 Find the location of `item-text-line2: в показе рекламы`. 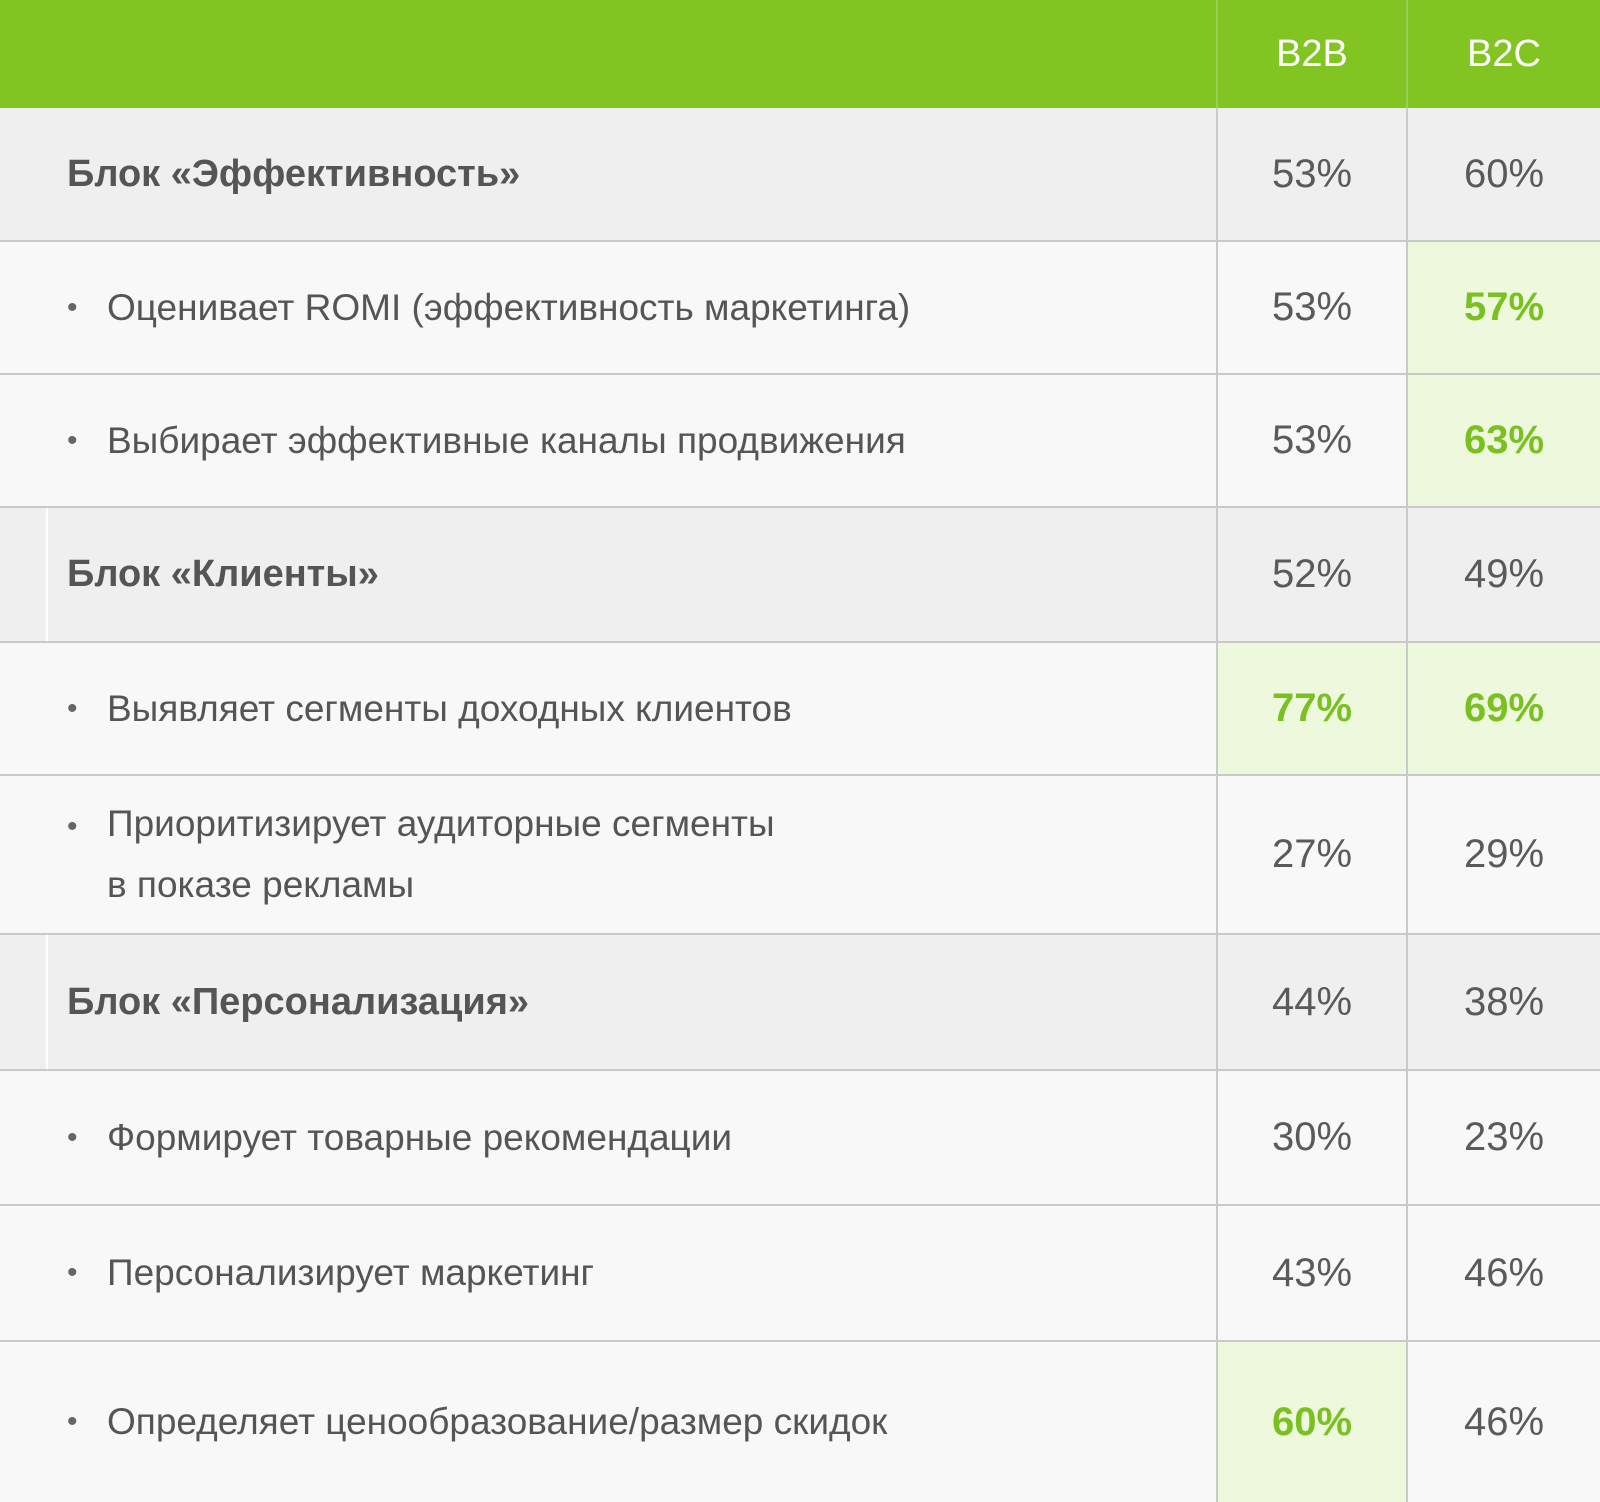

item-text-line2: в показе рекламы is located at coordinates (261, 884).